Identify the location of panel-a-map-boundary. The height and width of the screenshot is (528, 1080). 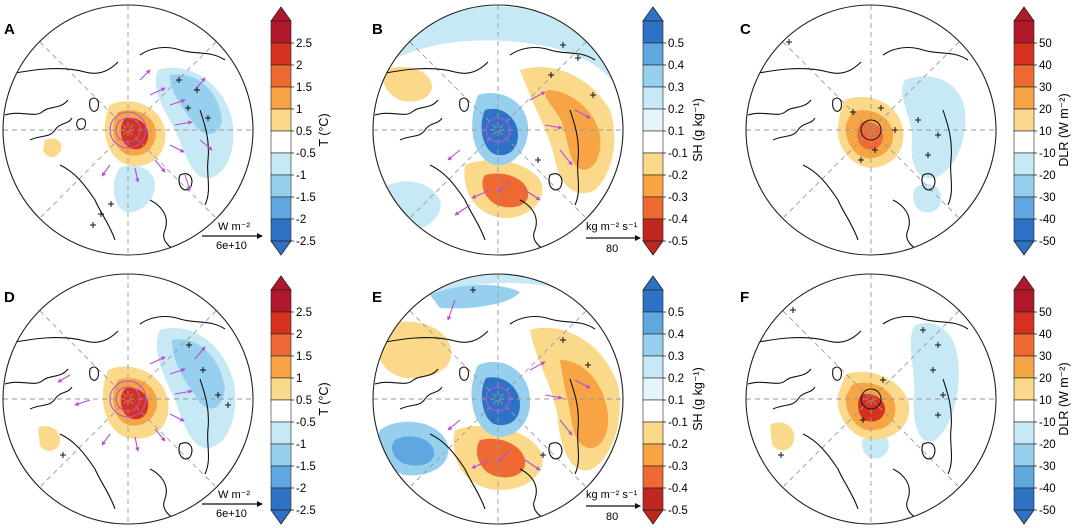
(128, 130).